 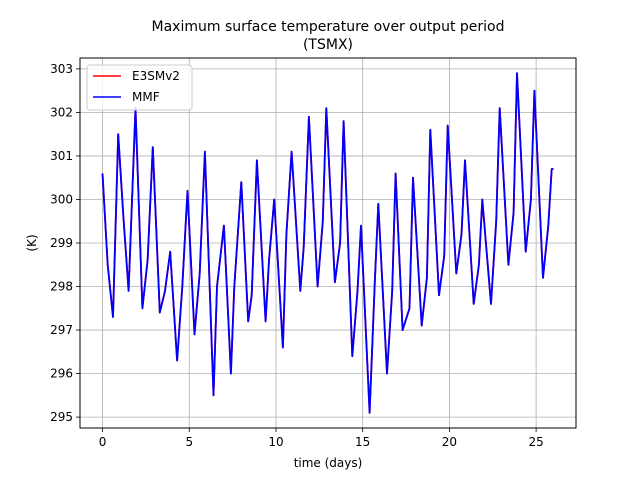 What do you see at coordinates (275, 442) in the screenshot?
I see `x-tick-label: 10` at bounding box center [275, 442].